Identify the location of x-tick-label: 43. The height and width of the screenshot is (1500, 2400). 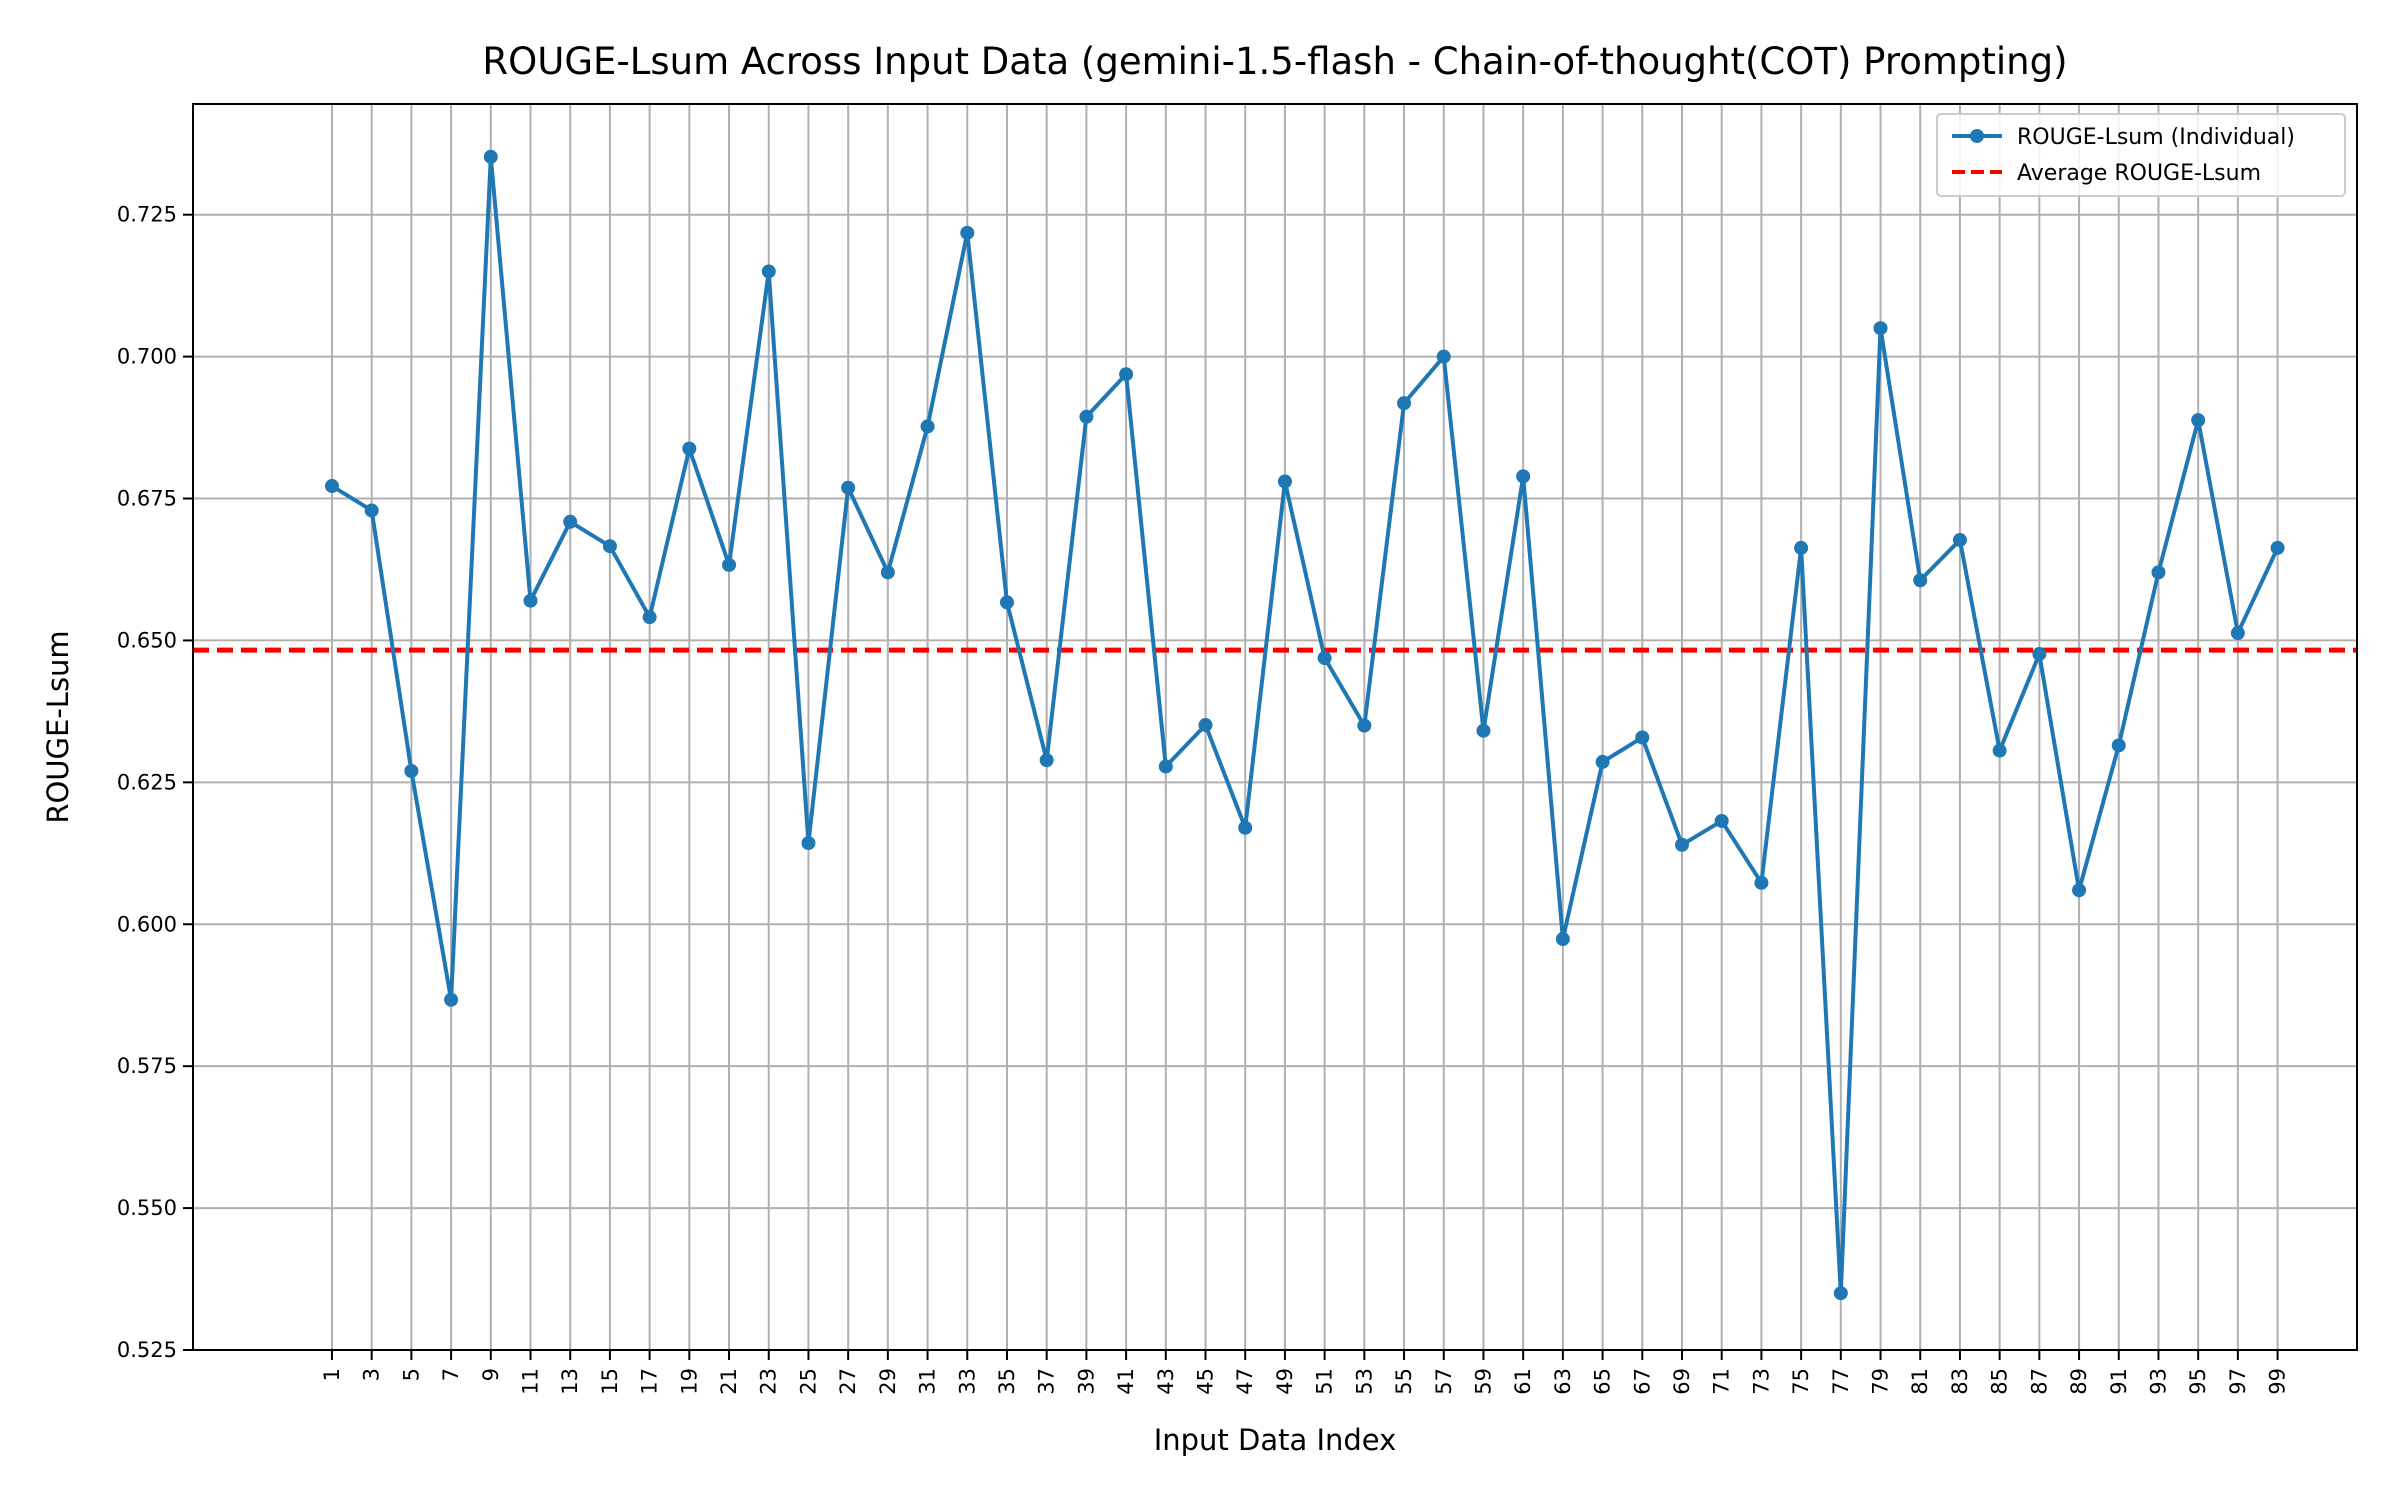
(1166, 1381).